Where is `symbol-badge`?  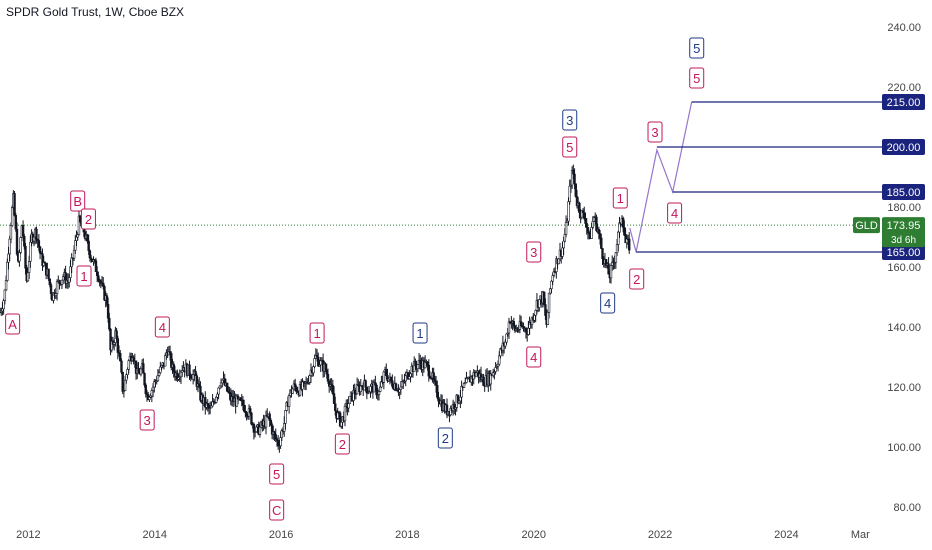
symbol-badge is located at coordinates (866, 225).